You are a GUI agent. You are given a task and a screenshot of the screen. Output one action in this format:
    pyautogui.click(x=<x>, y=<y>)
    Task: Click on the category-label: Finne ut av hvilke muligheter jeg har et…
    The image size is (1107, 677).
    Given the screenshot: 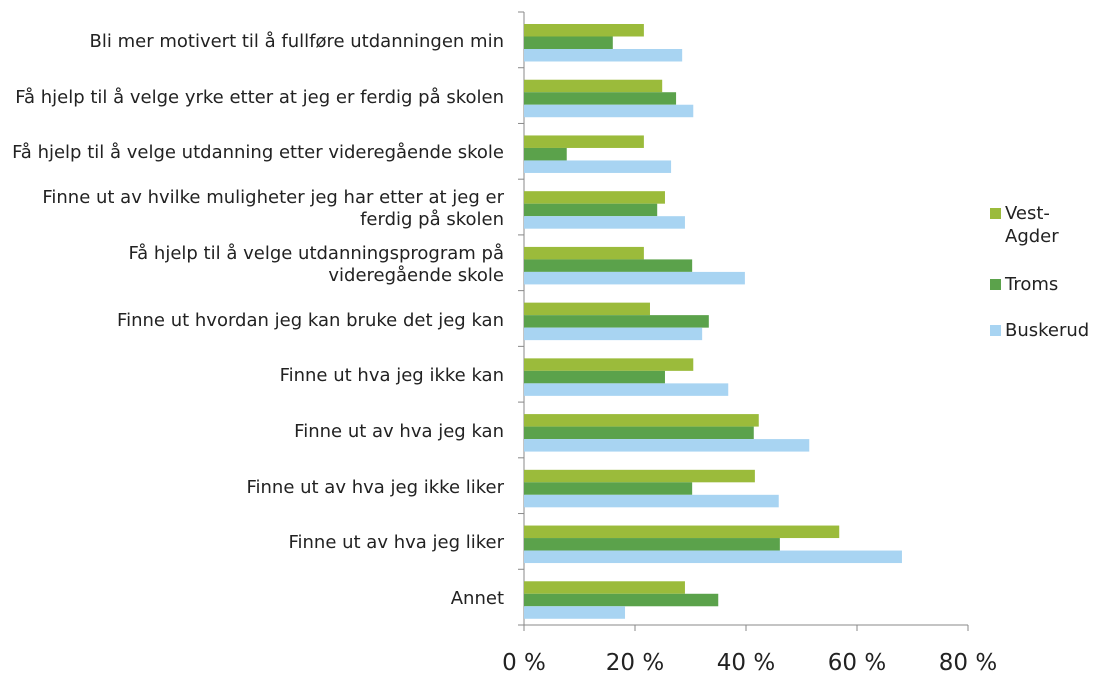 What is the action you would take?
    pyautogui.click(x=273, y=209)
    